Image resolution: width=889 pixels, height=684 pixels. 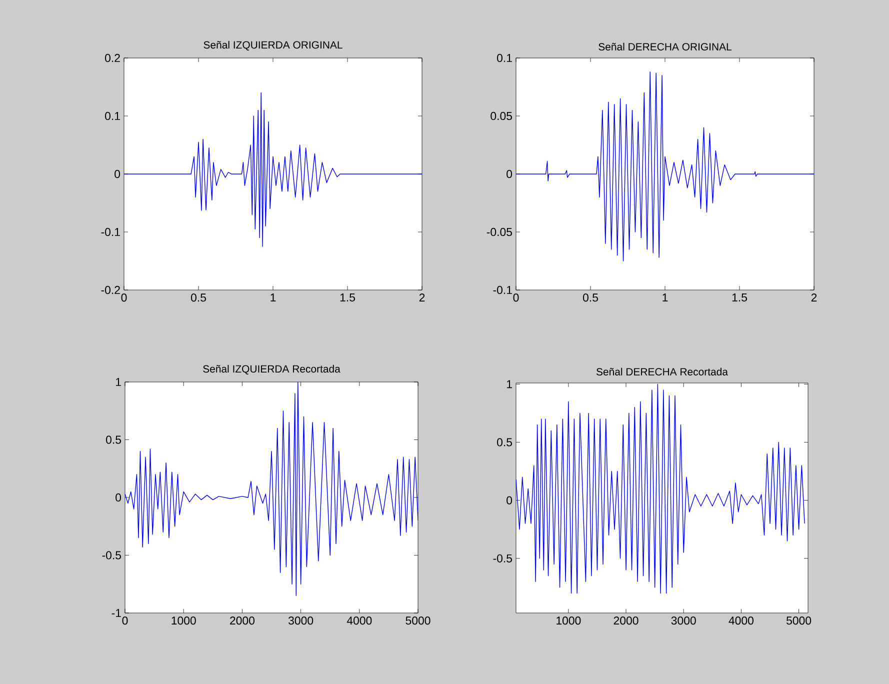 What do you see at coordinates (273, 45) in the screenshot?
I see `chart-title: Señal IZQUIERDA ORIGINAL` at bounding box center [273, 45].